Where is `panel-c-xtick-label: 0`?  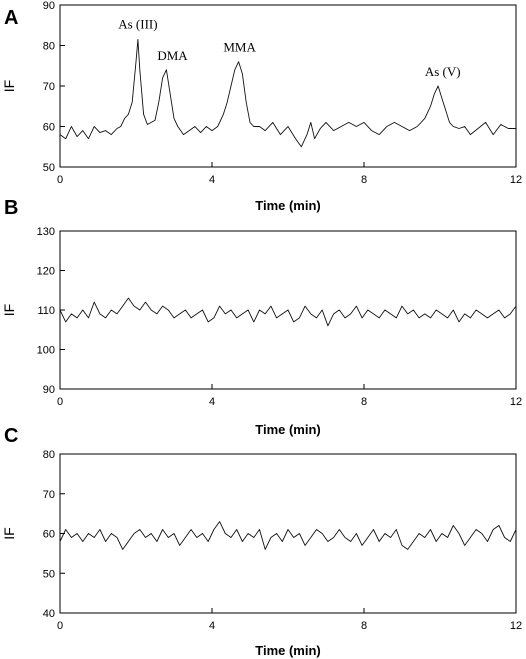
panel-c-xtick-label: 0 is located at coordinates (60, 626).